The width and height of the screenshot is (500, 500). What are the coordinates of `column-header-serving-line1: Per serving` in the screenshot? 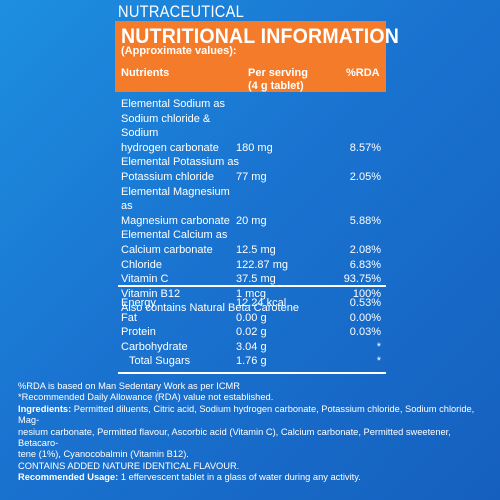 It's located at (278, 73).